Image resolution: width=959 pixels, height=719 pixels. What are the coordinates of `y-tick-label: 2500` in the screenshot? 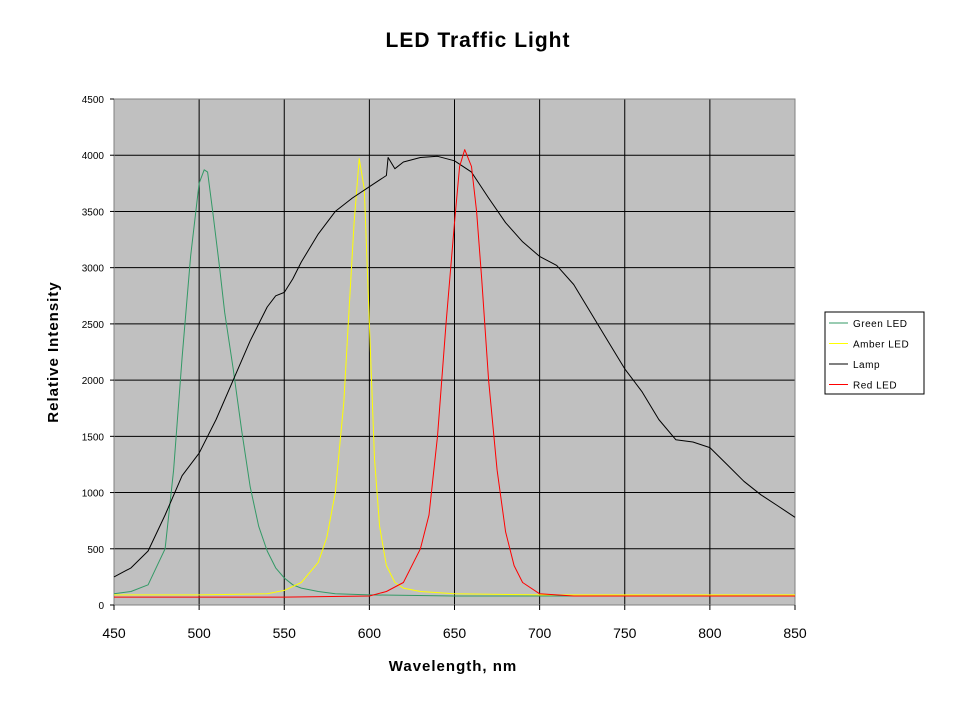 It's located at (93, 325).